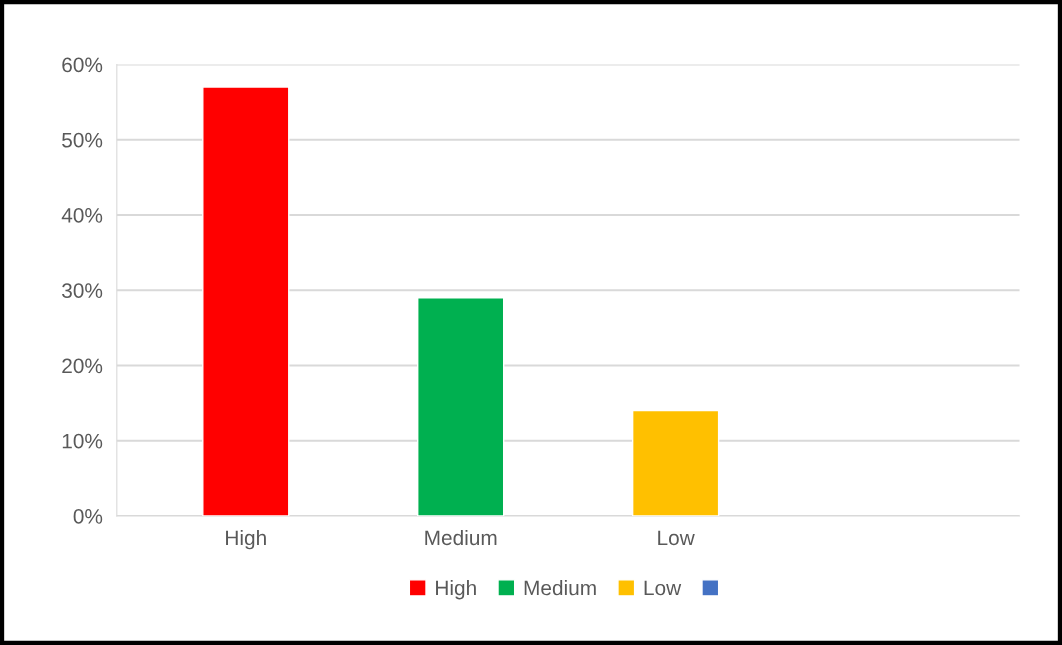 The height and width of the screenshot is (645, 1062). I want to click on legend-label: High, so click(456, 590).